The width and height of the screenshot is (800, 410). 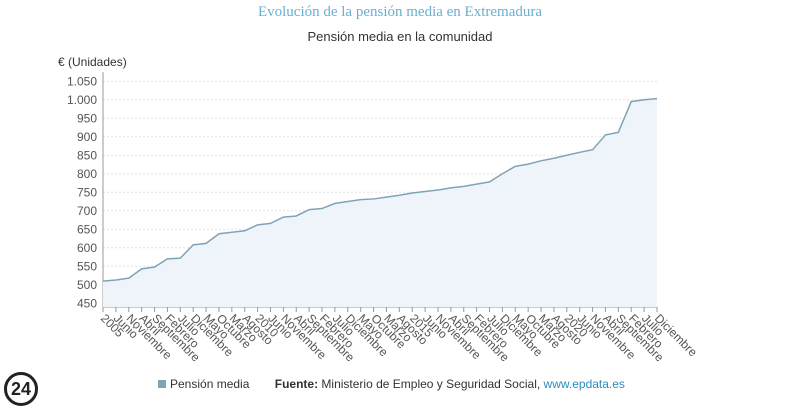 I want to click on chart-subtitle: Pensión media en la comunidad, so click(x=400, y=36).